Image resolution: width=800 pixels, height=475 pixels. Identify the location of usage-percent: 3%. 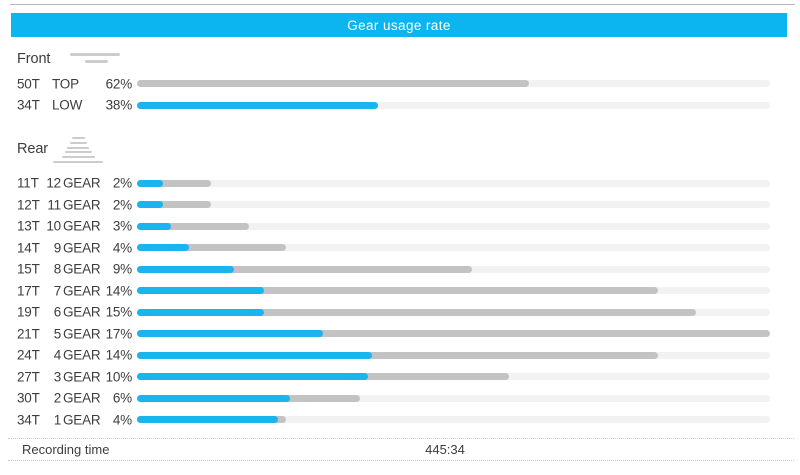
(122, 226).